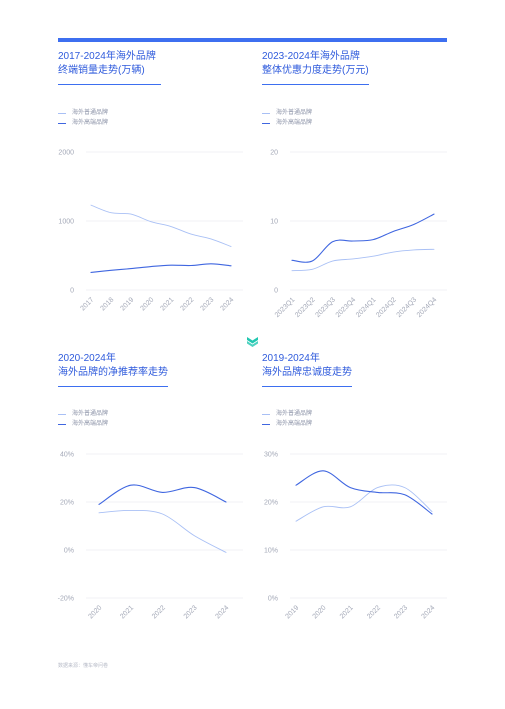  Describe the element at coordinates (101, 70) in the screenshot. I see `title-line-2: 终端销量走势(万辆)` at that location.